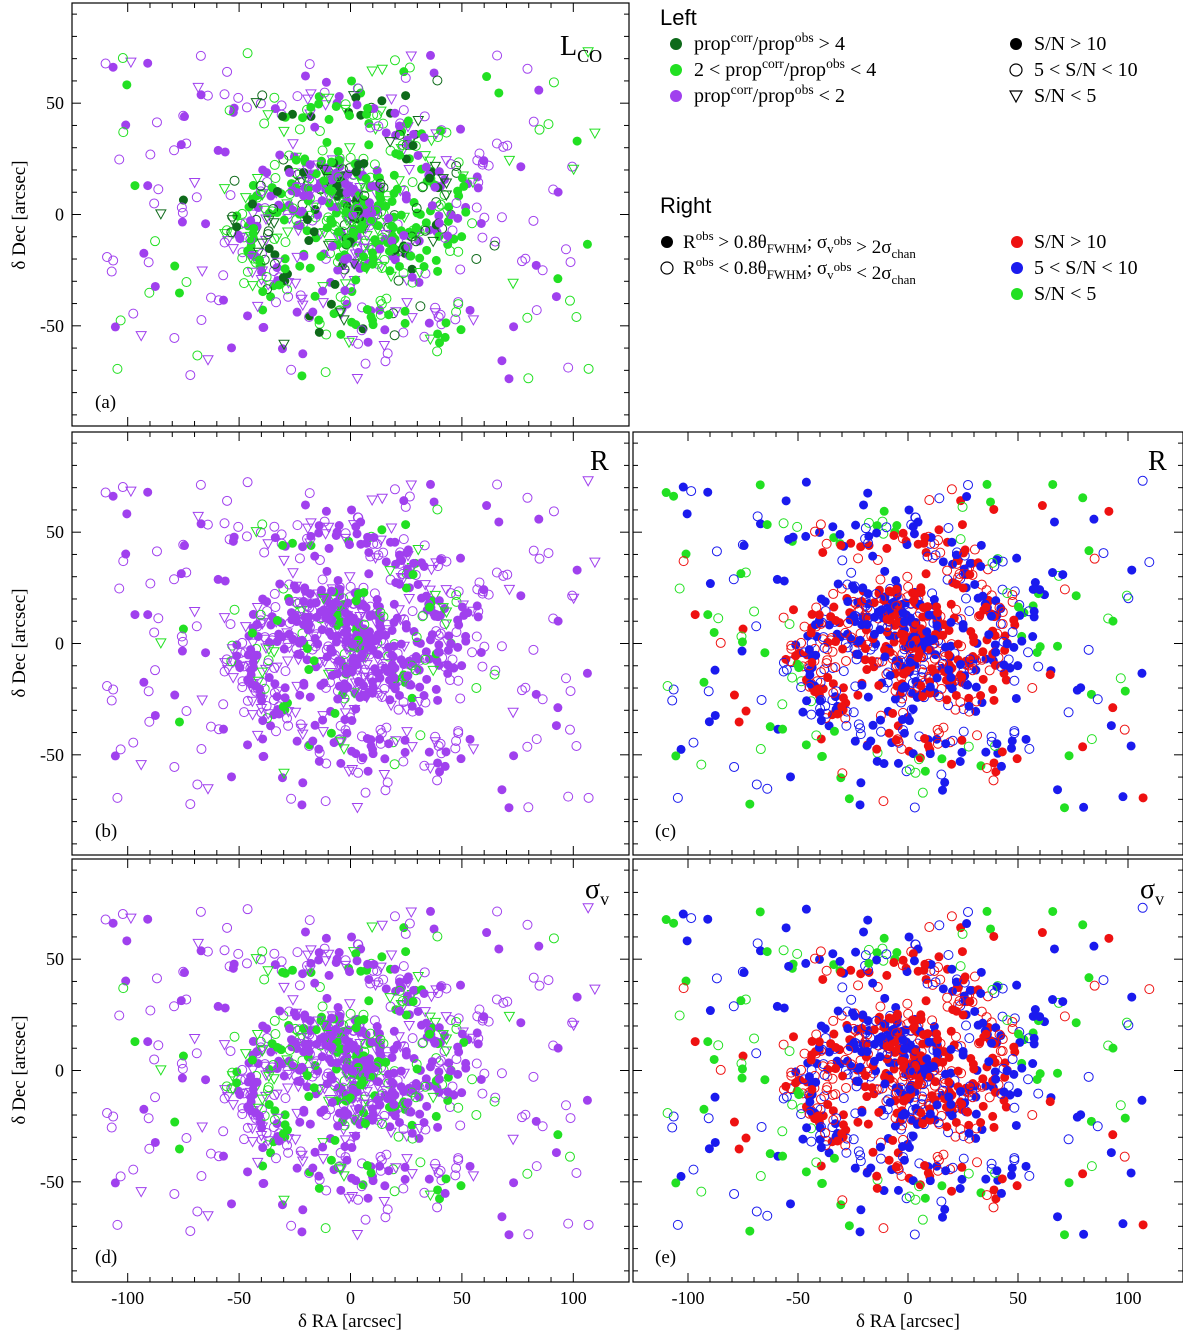  What do you see at coordinates (55, 532) in the screenshot?
I see `y-tick-label: 50` at bounding box center [55, 532].